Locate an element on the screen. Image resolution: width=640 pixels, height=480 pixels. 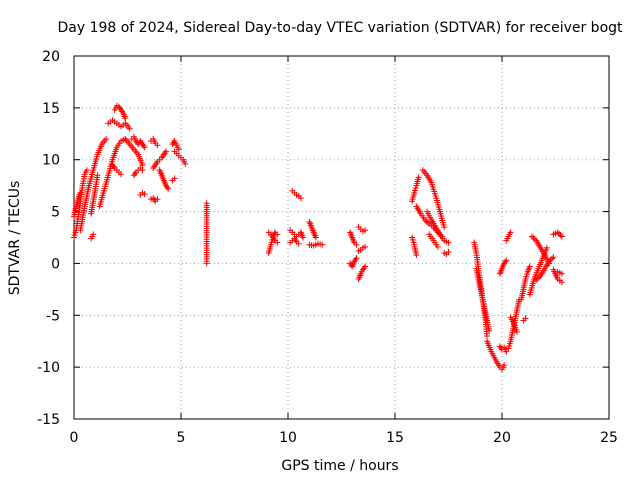
x-tick-label: 0 is located at coordinates (74, 438).